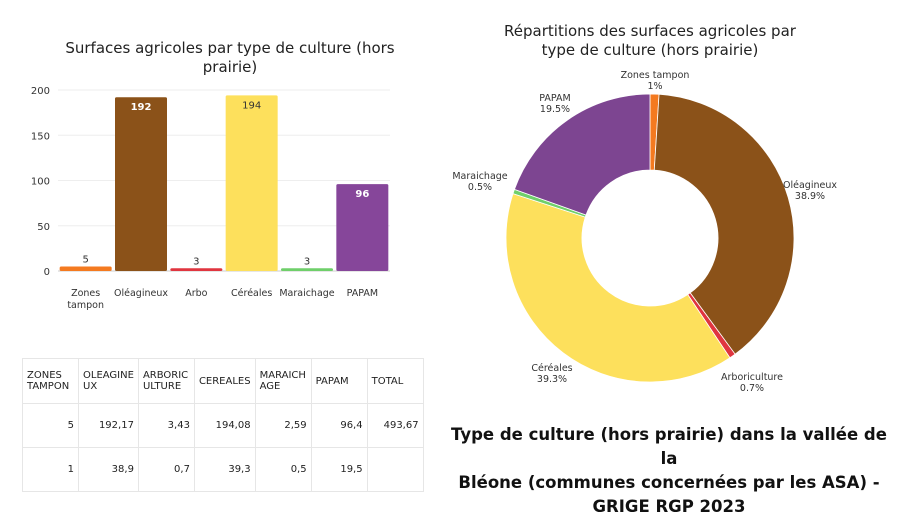 The height and width of the screenshot is (519, 898). What do you see at coordinates (40, 182) in the screenshot?
I see `bar-y-tick-label: 100` at bounding box center [40, 182].